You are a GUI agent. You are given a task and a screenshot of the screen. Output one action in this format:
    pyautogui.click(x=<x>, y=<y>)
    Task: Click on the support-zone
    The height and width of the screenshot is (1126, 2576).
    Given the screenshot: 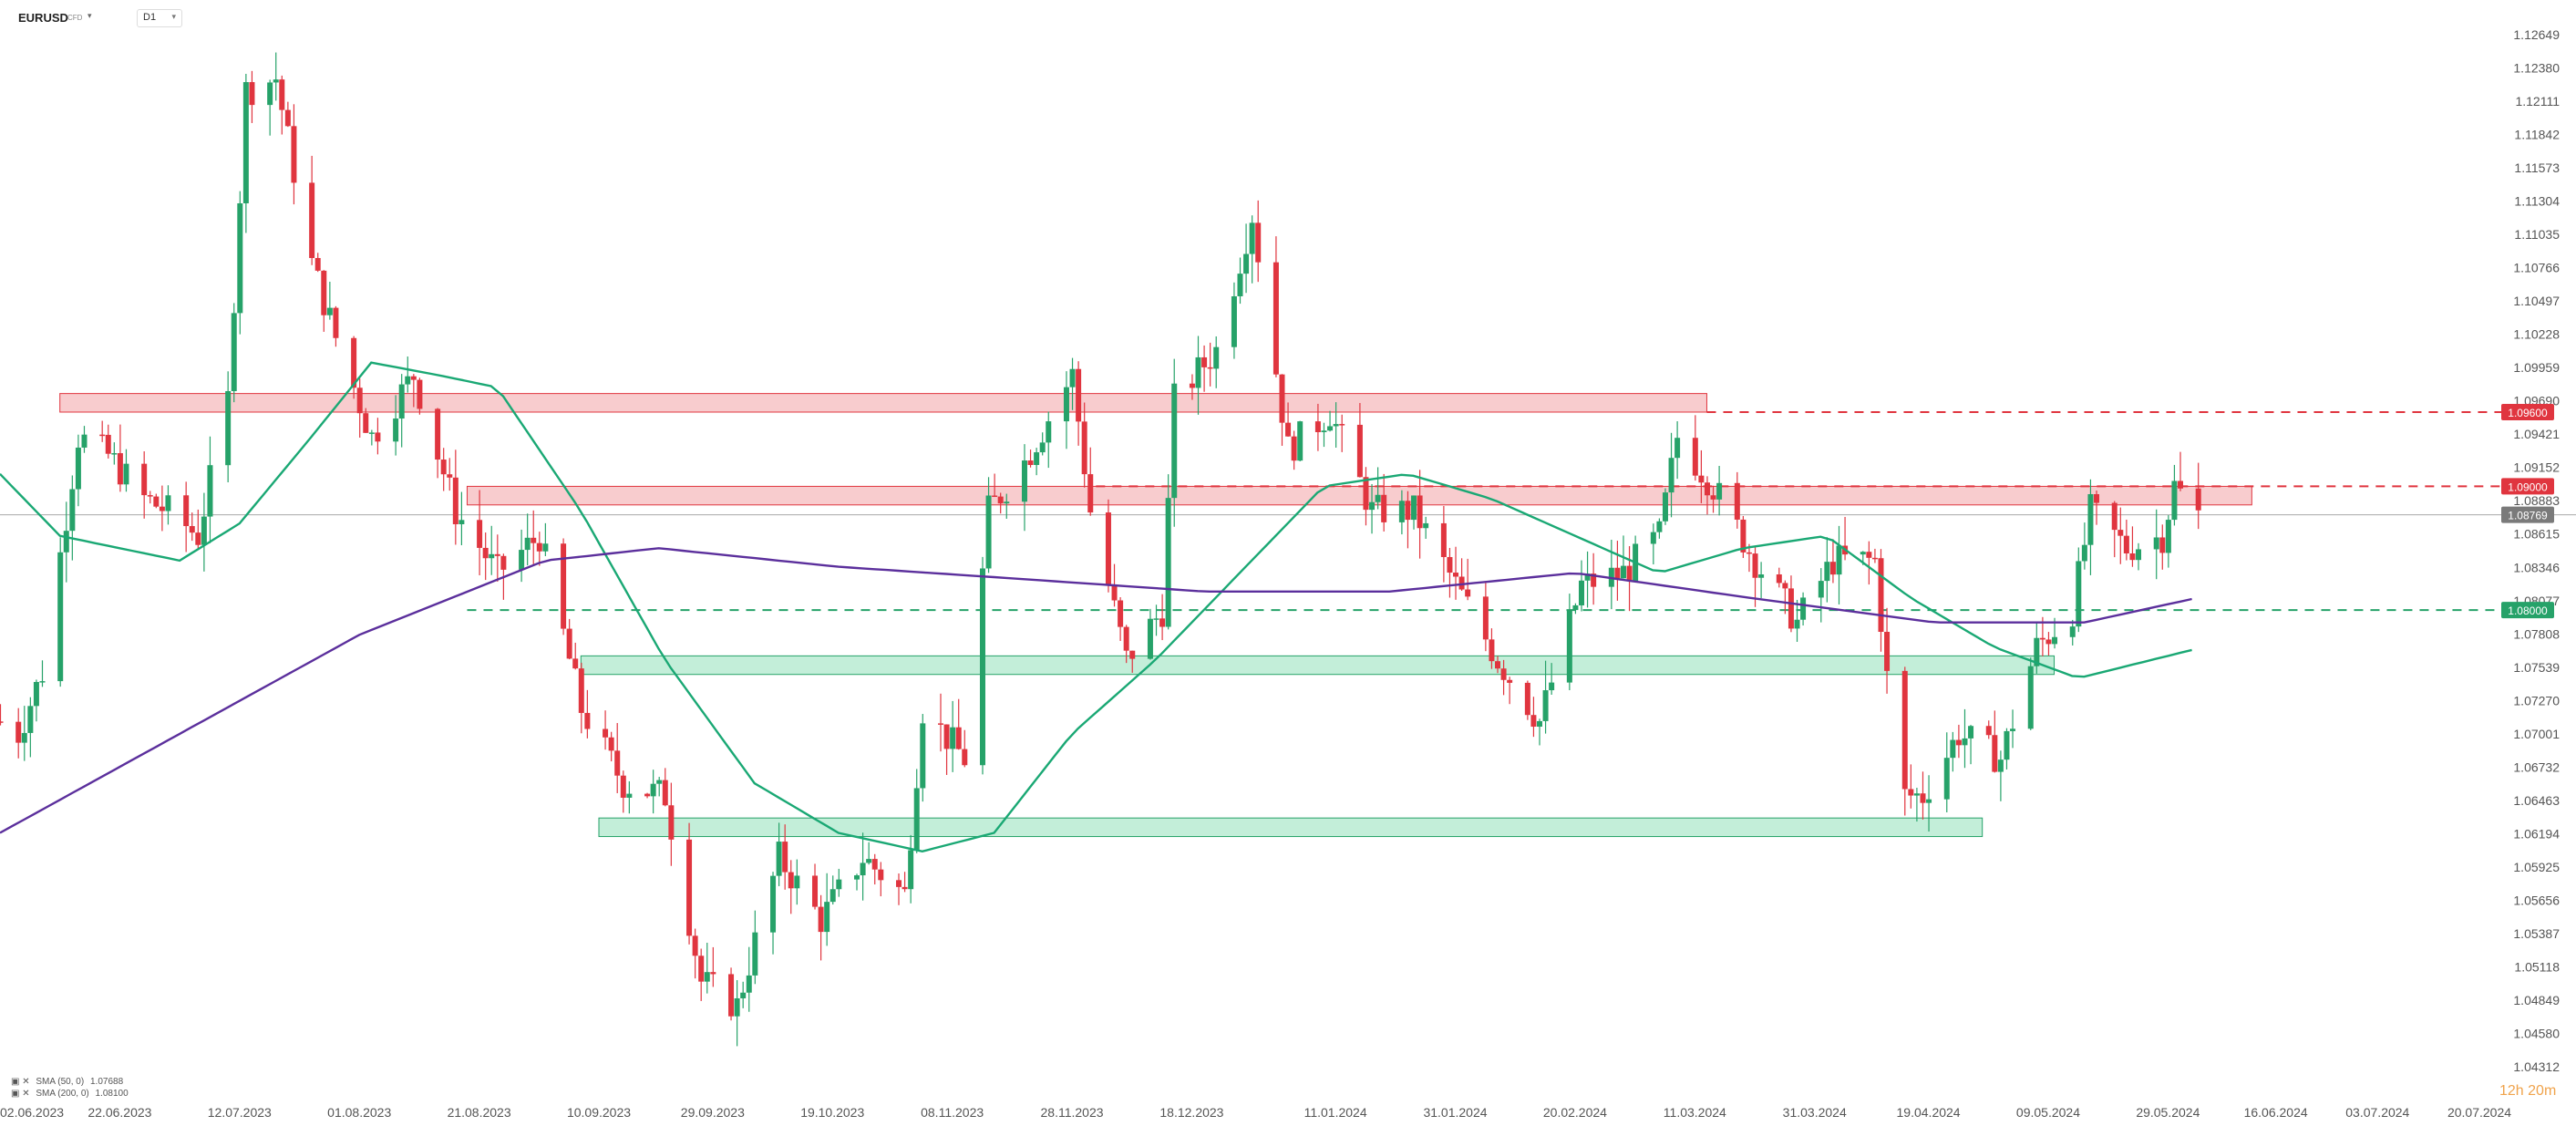 What is the action you would take?
    pyautogui.click(x=1291, y=827)
    